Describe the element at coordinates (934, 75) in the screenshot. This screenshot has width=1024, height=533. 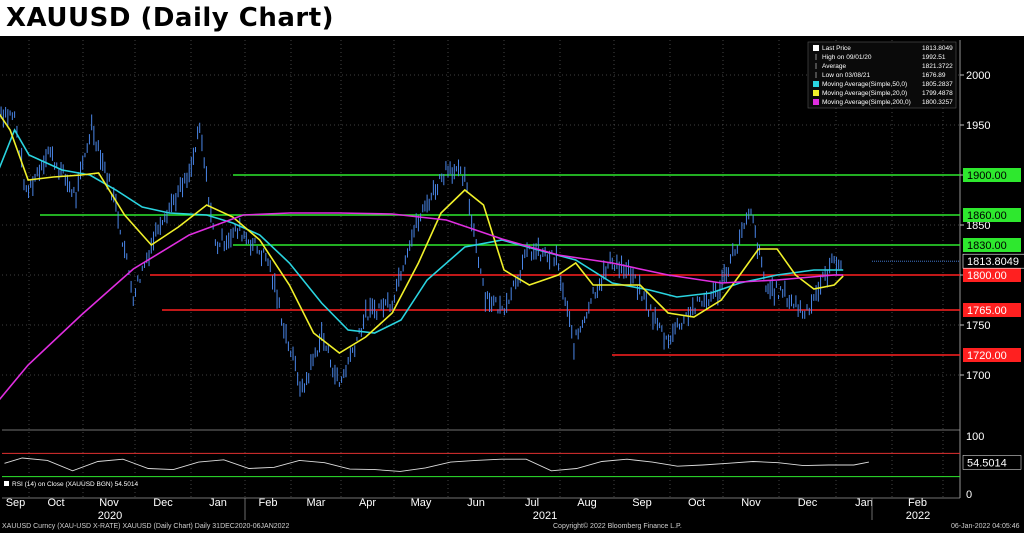
I see `legend-value: 1676.89` at that location.